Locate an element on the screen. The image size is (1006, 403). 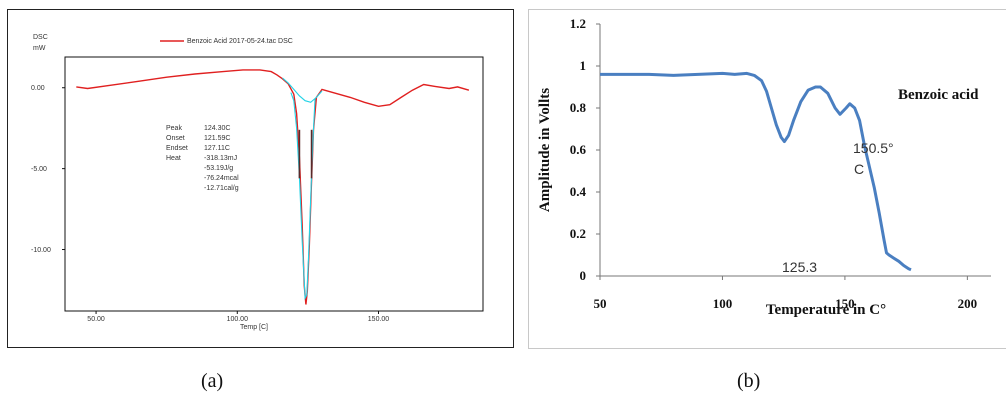
annotation-value: 127.11C is located at coordinates (217, 148).